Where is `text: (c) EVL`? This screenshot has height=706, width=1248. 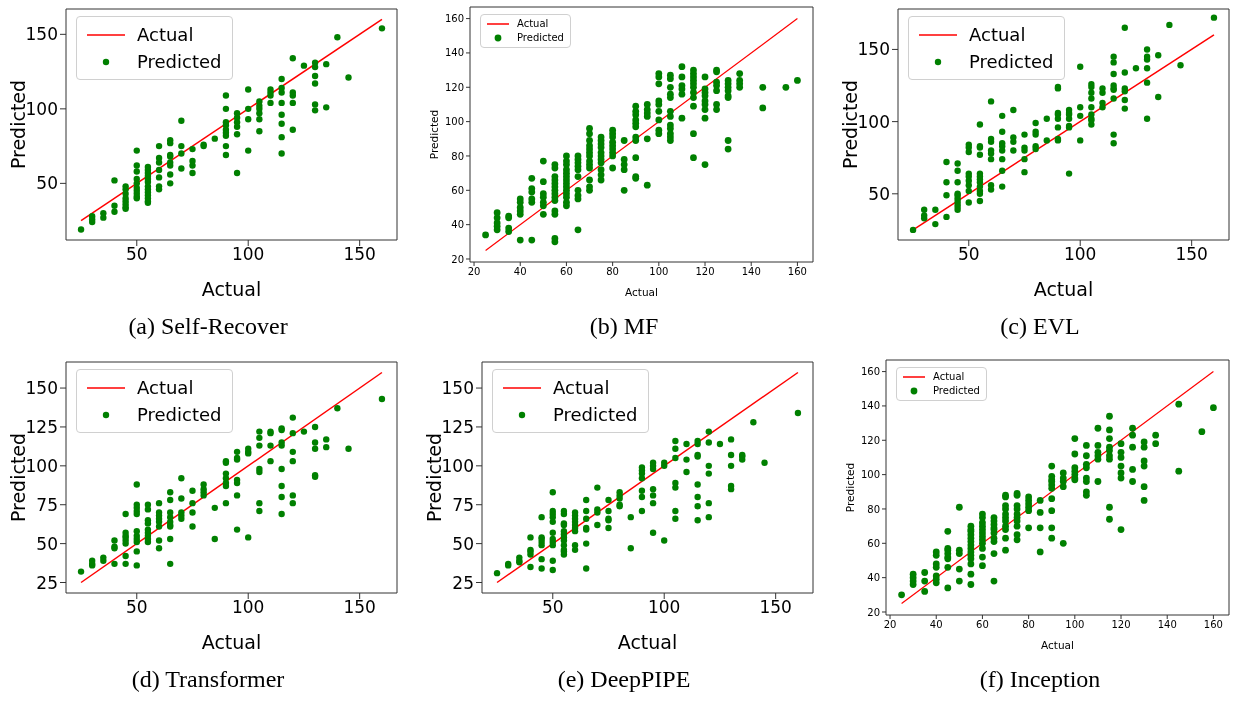
text: (c) EVL is located at coordinates (1040, 326).